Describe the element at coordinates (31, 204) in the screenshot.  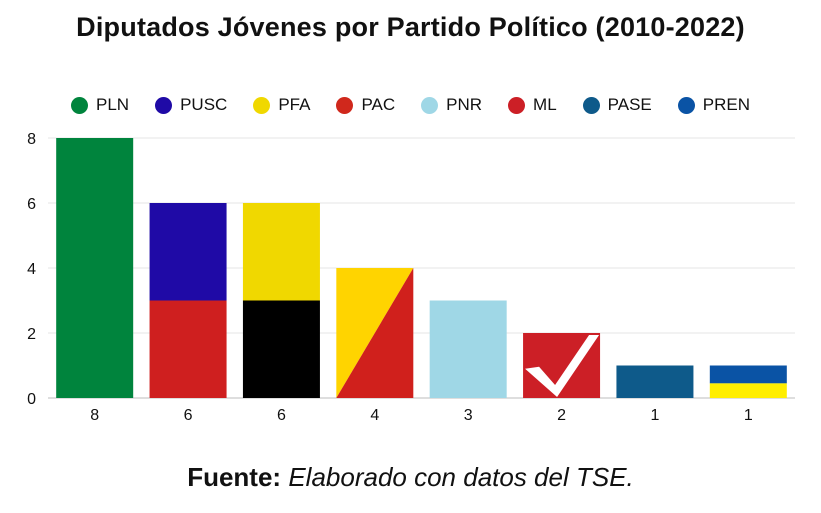
I see `y-tick-label: 6` at that location.